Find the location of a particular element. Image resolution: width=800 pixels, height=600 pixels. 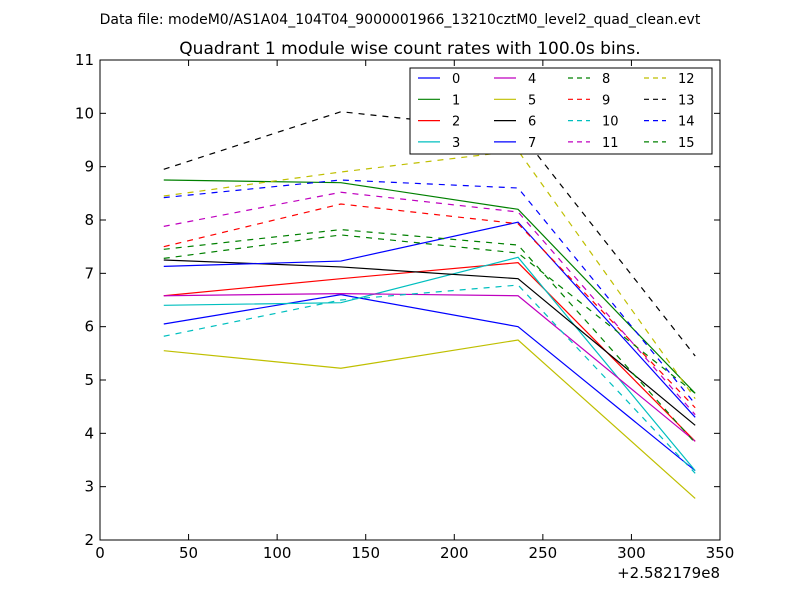

y-tick-label: 11 is located at coordinates (84, 60).